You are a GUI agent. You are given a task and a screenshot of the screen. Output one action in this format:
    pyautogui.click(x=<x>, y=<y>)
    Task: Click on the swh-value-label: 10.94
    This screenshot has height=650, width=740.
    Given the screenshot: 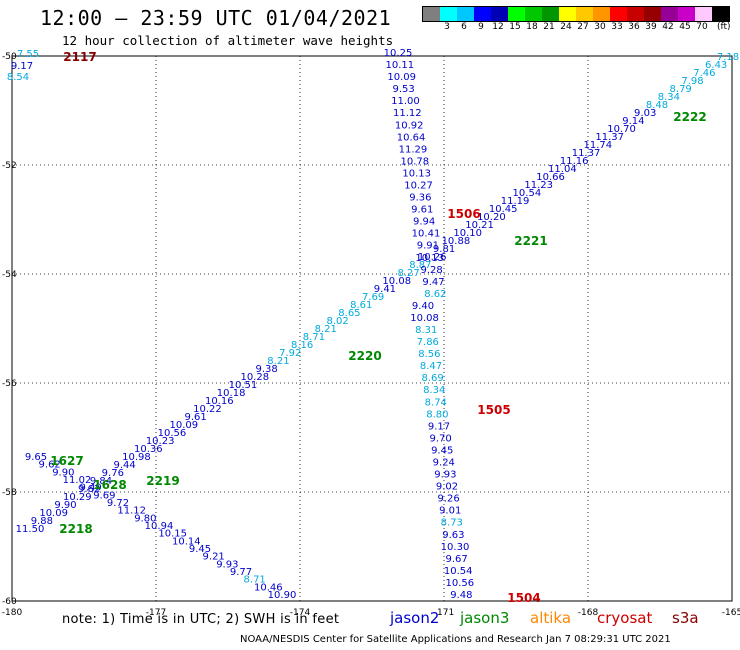 What is the action you would take?
    pyautogui.click(x=159, y=526)
    